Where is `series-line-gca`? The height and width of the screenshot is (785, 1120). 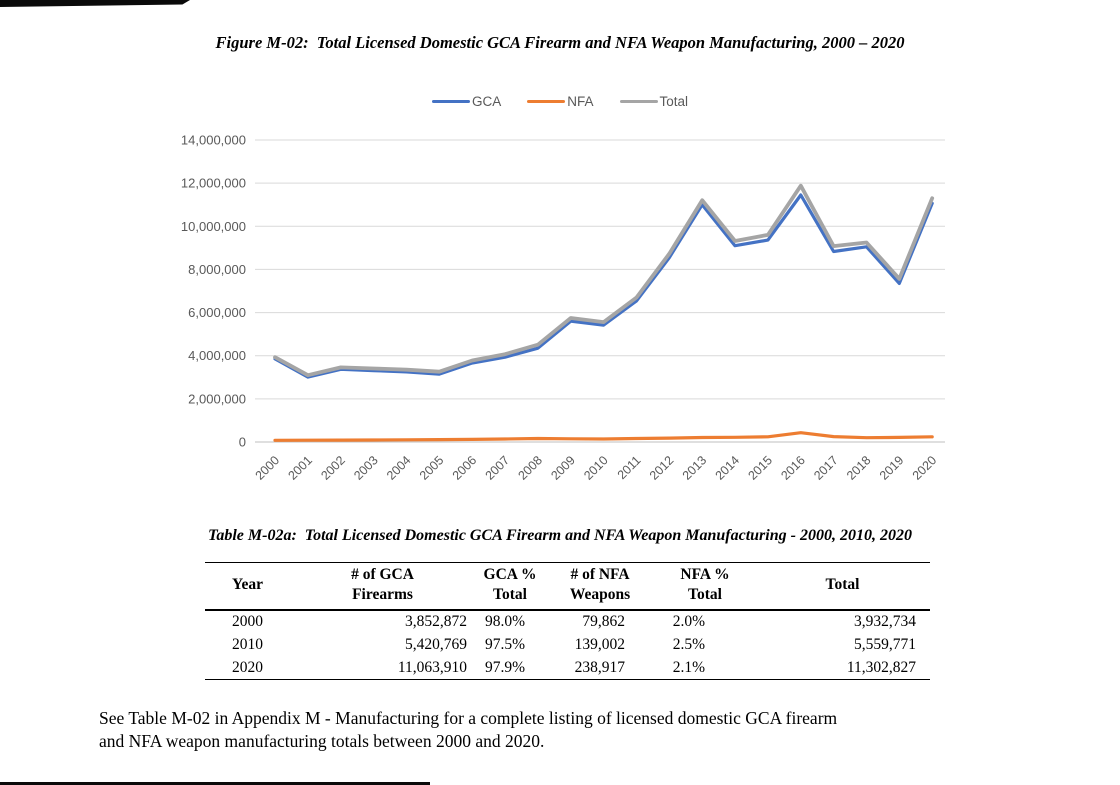 series-line-gca is located at coordinates (603, 286).